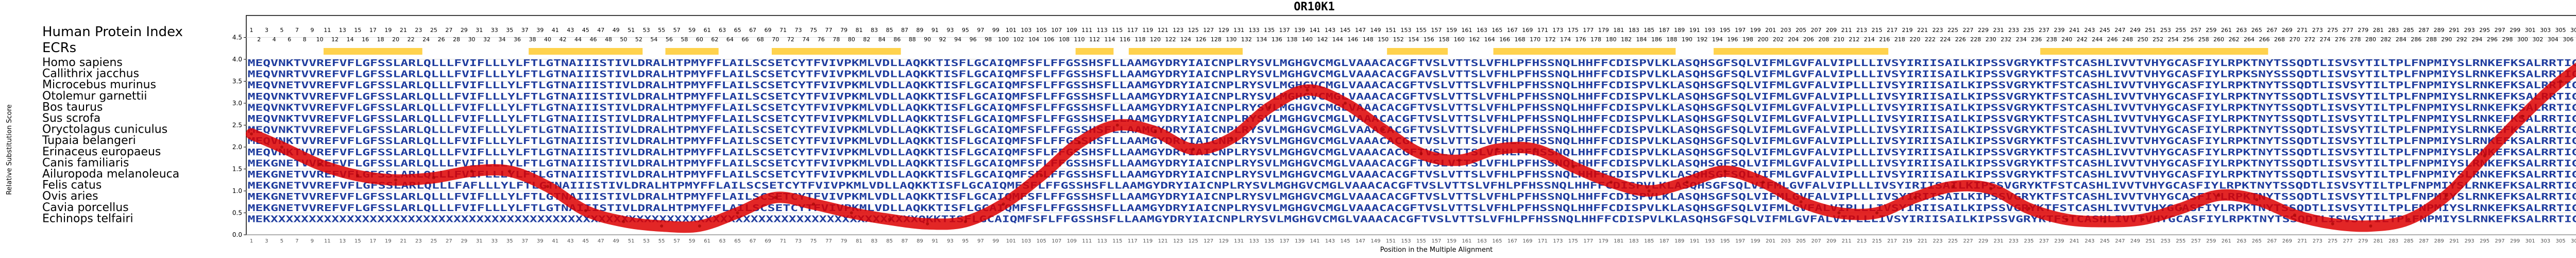 This screenshot has height=258, width=2576. What do you see at coordinates (1612, 39) in the screenshot?
I see `index-number: 180` at bounding box center [1612, 39].